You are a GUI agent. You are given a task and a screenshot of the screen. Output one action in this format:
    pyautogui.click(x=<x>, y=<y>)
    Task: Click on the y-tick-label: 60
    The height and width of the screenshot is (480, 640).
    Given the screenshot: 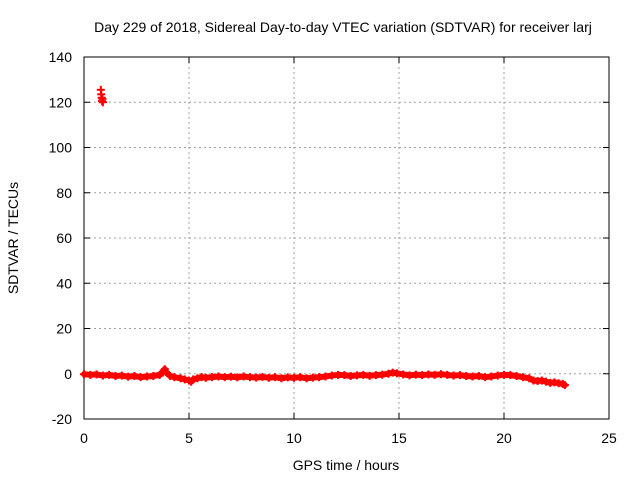 What is the action you would take?
    pyautogui.click(x=64, y=238)
    